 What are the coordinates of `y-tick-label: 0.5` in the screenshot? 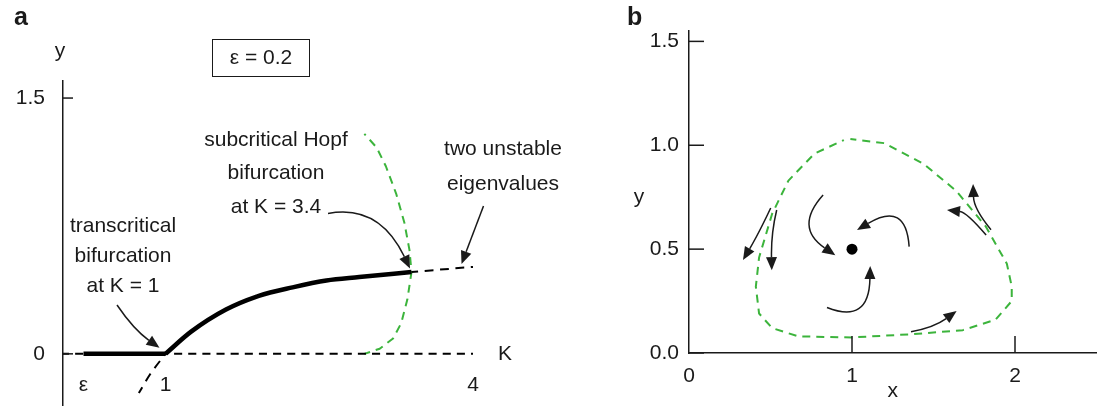 It's located at (664, 247).